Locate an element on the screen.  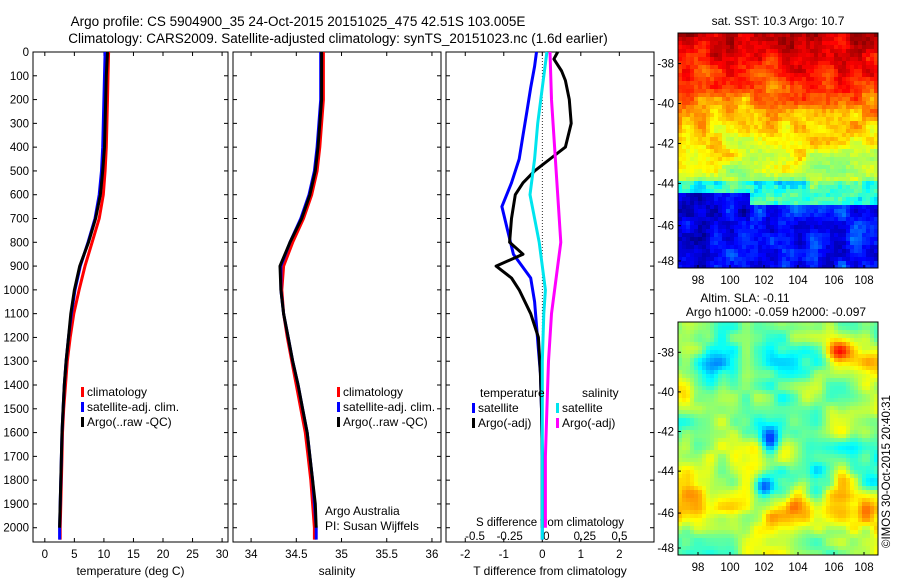
x-axis-label: temperature (deg C) is located at coordinates (130, 571).